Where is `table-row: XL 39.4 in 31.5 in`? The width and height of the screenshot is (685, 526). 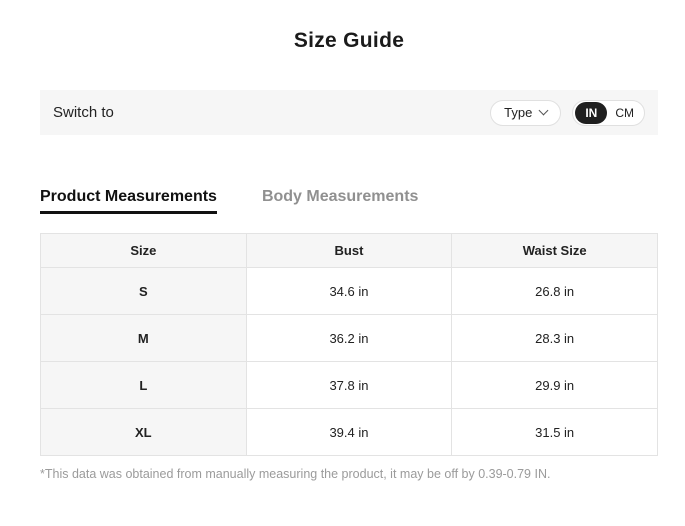 table-row: XL 39.4 in 31.5 in is located at coordinates (349, 432).